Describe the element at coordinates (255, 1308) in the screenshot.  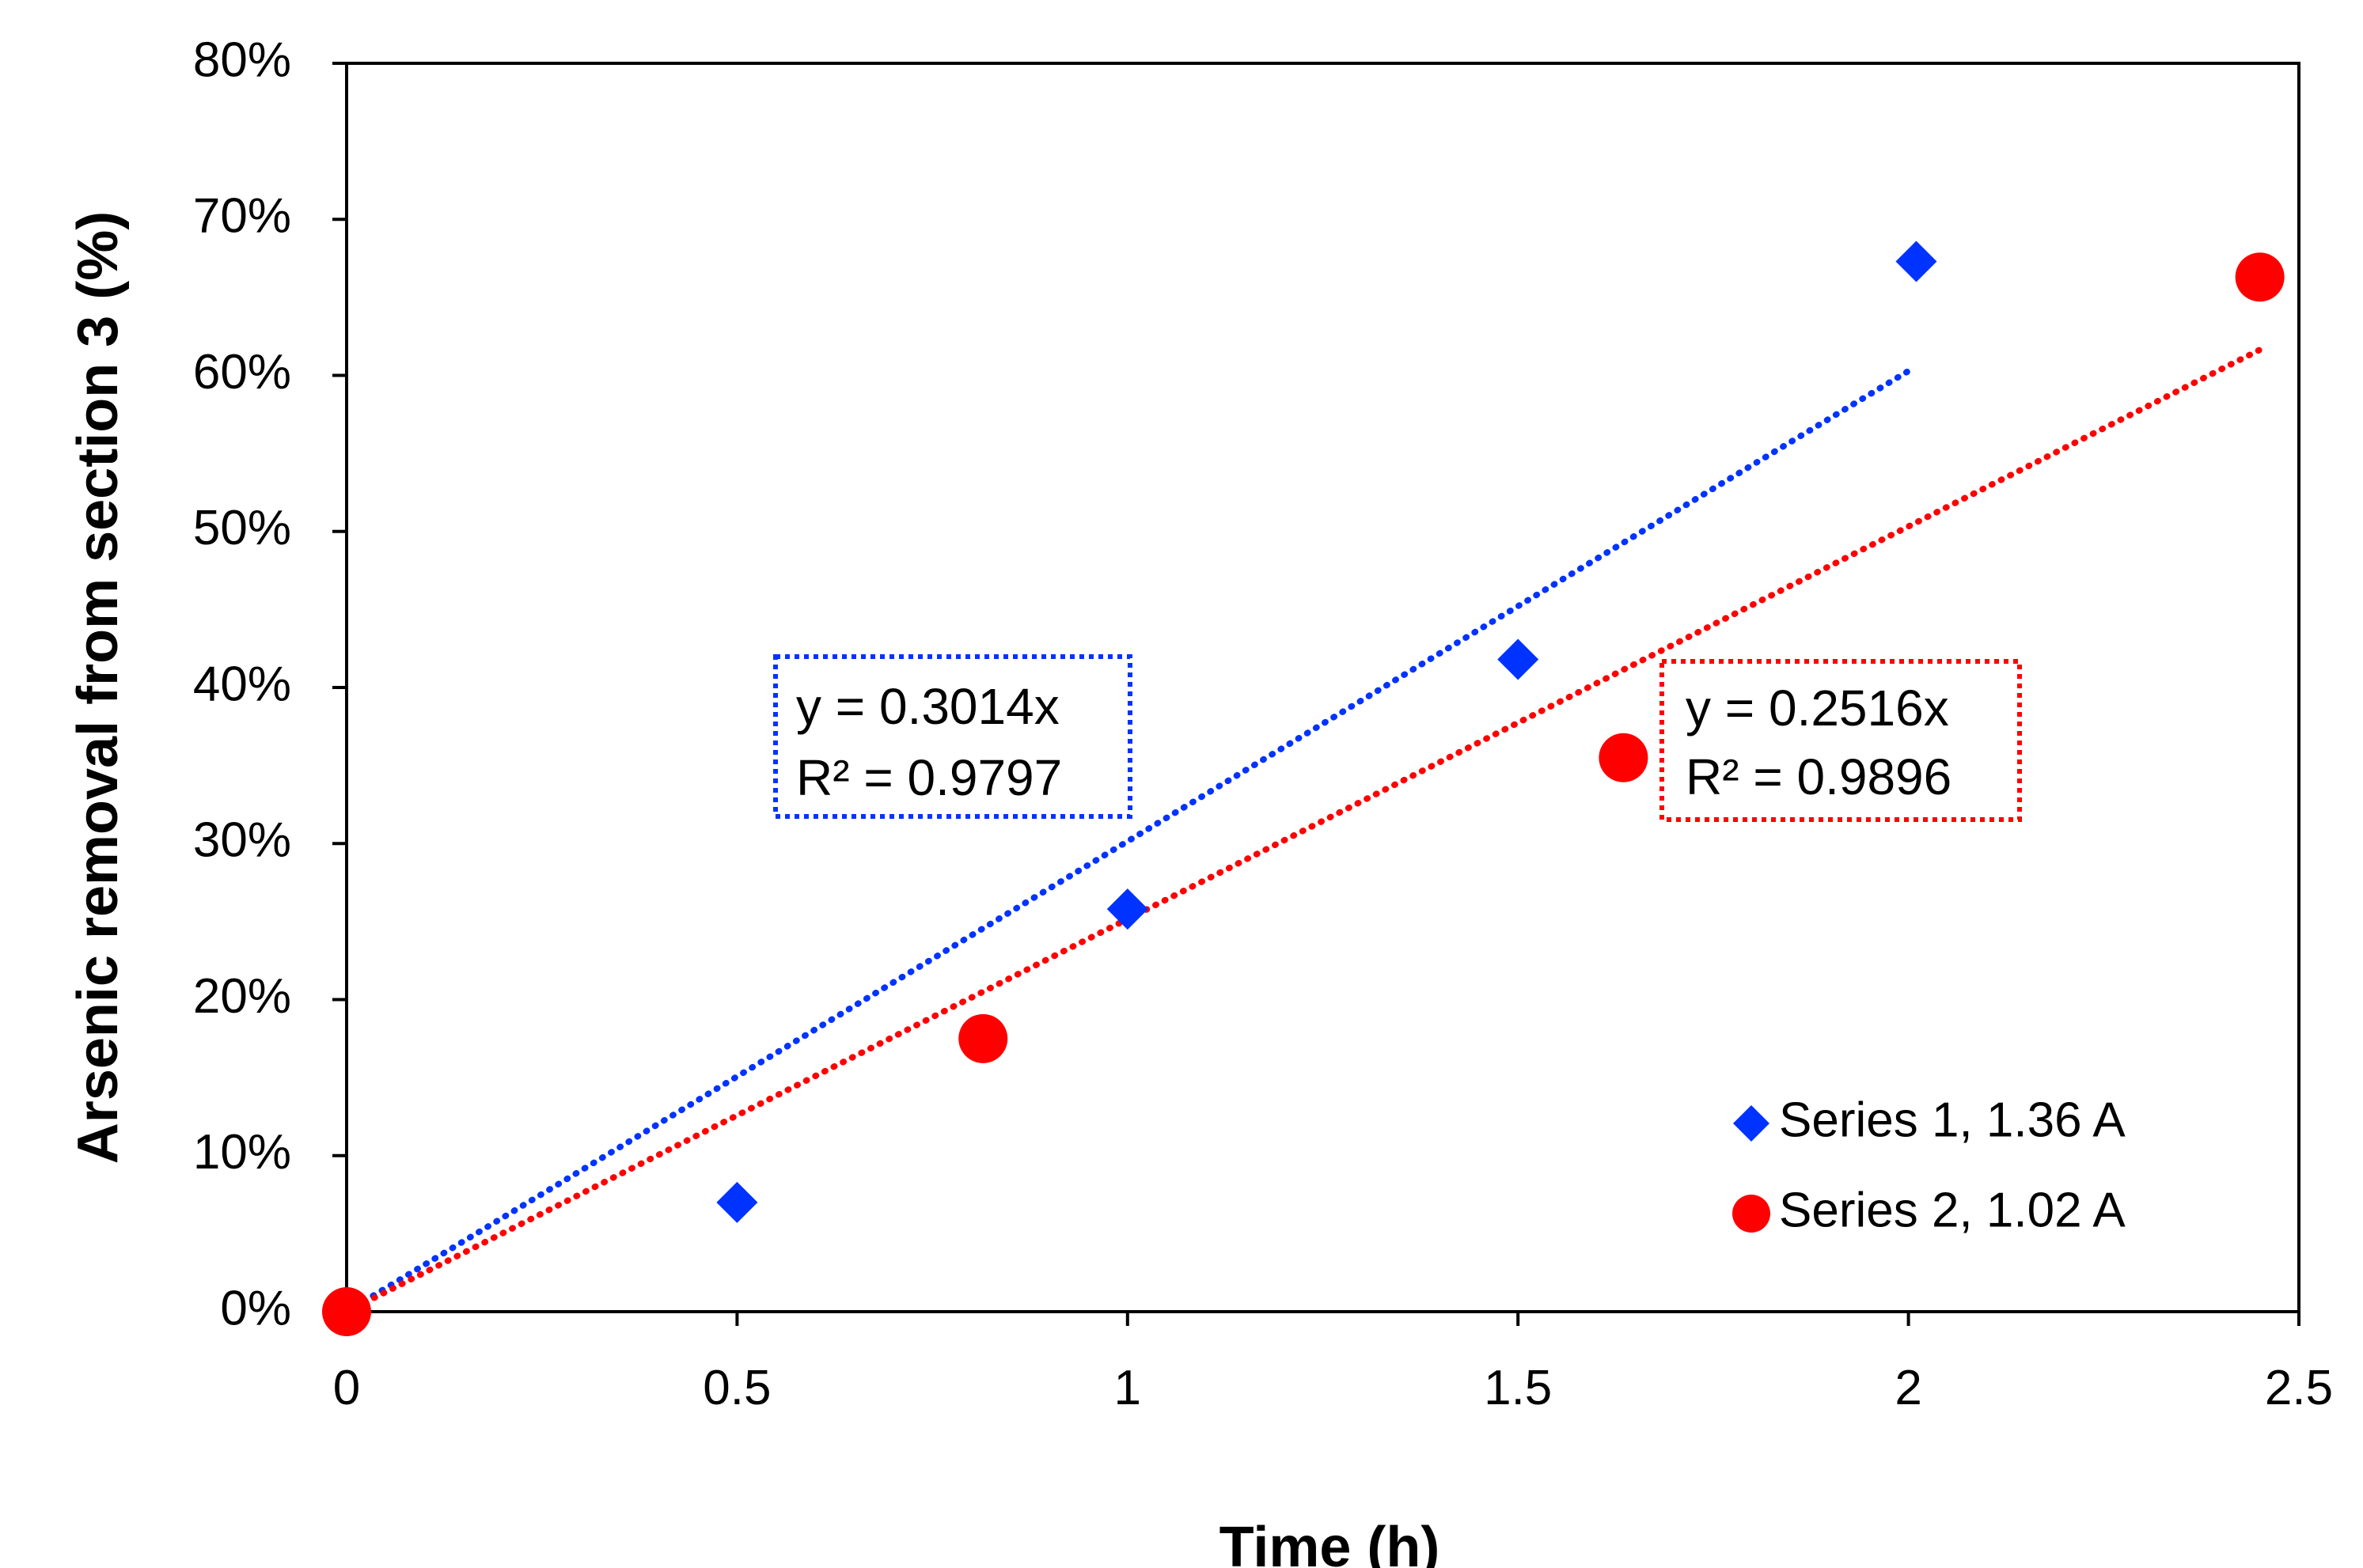
I see `y-tick-label: 0%` at that location.